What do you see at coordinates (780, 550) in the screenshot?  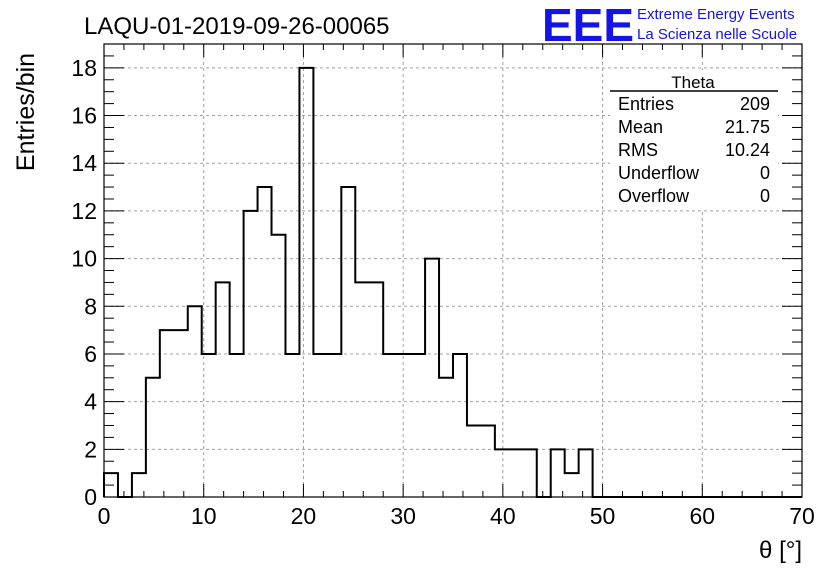 I see `x-axis-label: θ [°]` at bounding box center [780, 550].